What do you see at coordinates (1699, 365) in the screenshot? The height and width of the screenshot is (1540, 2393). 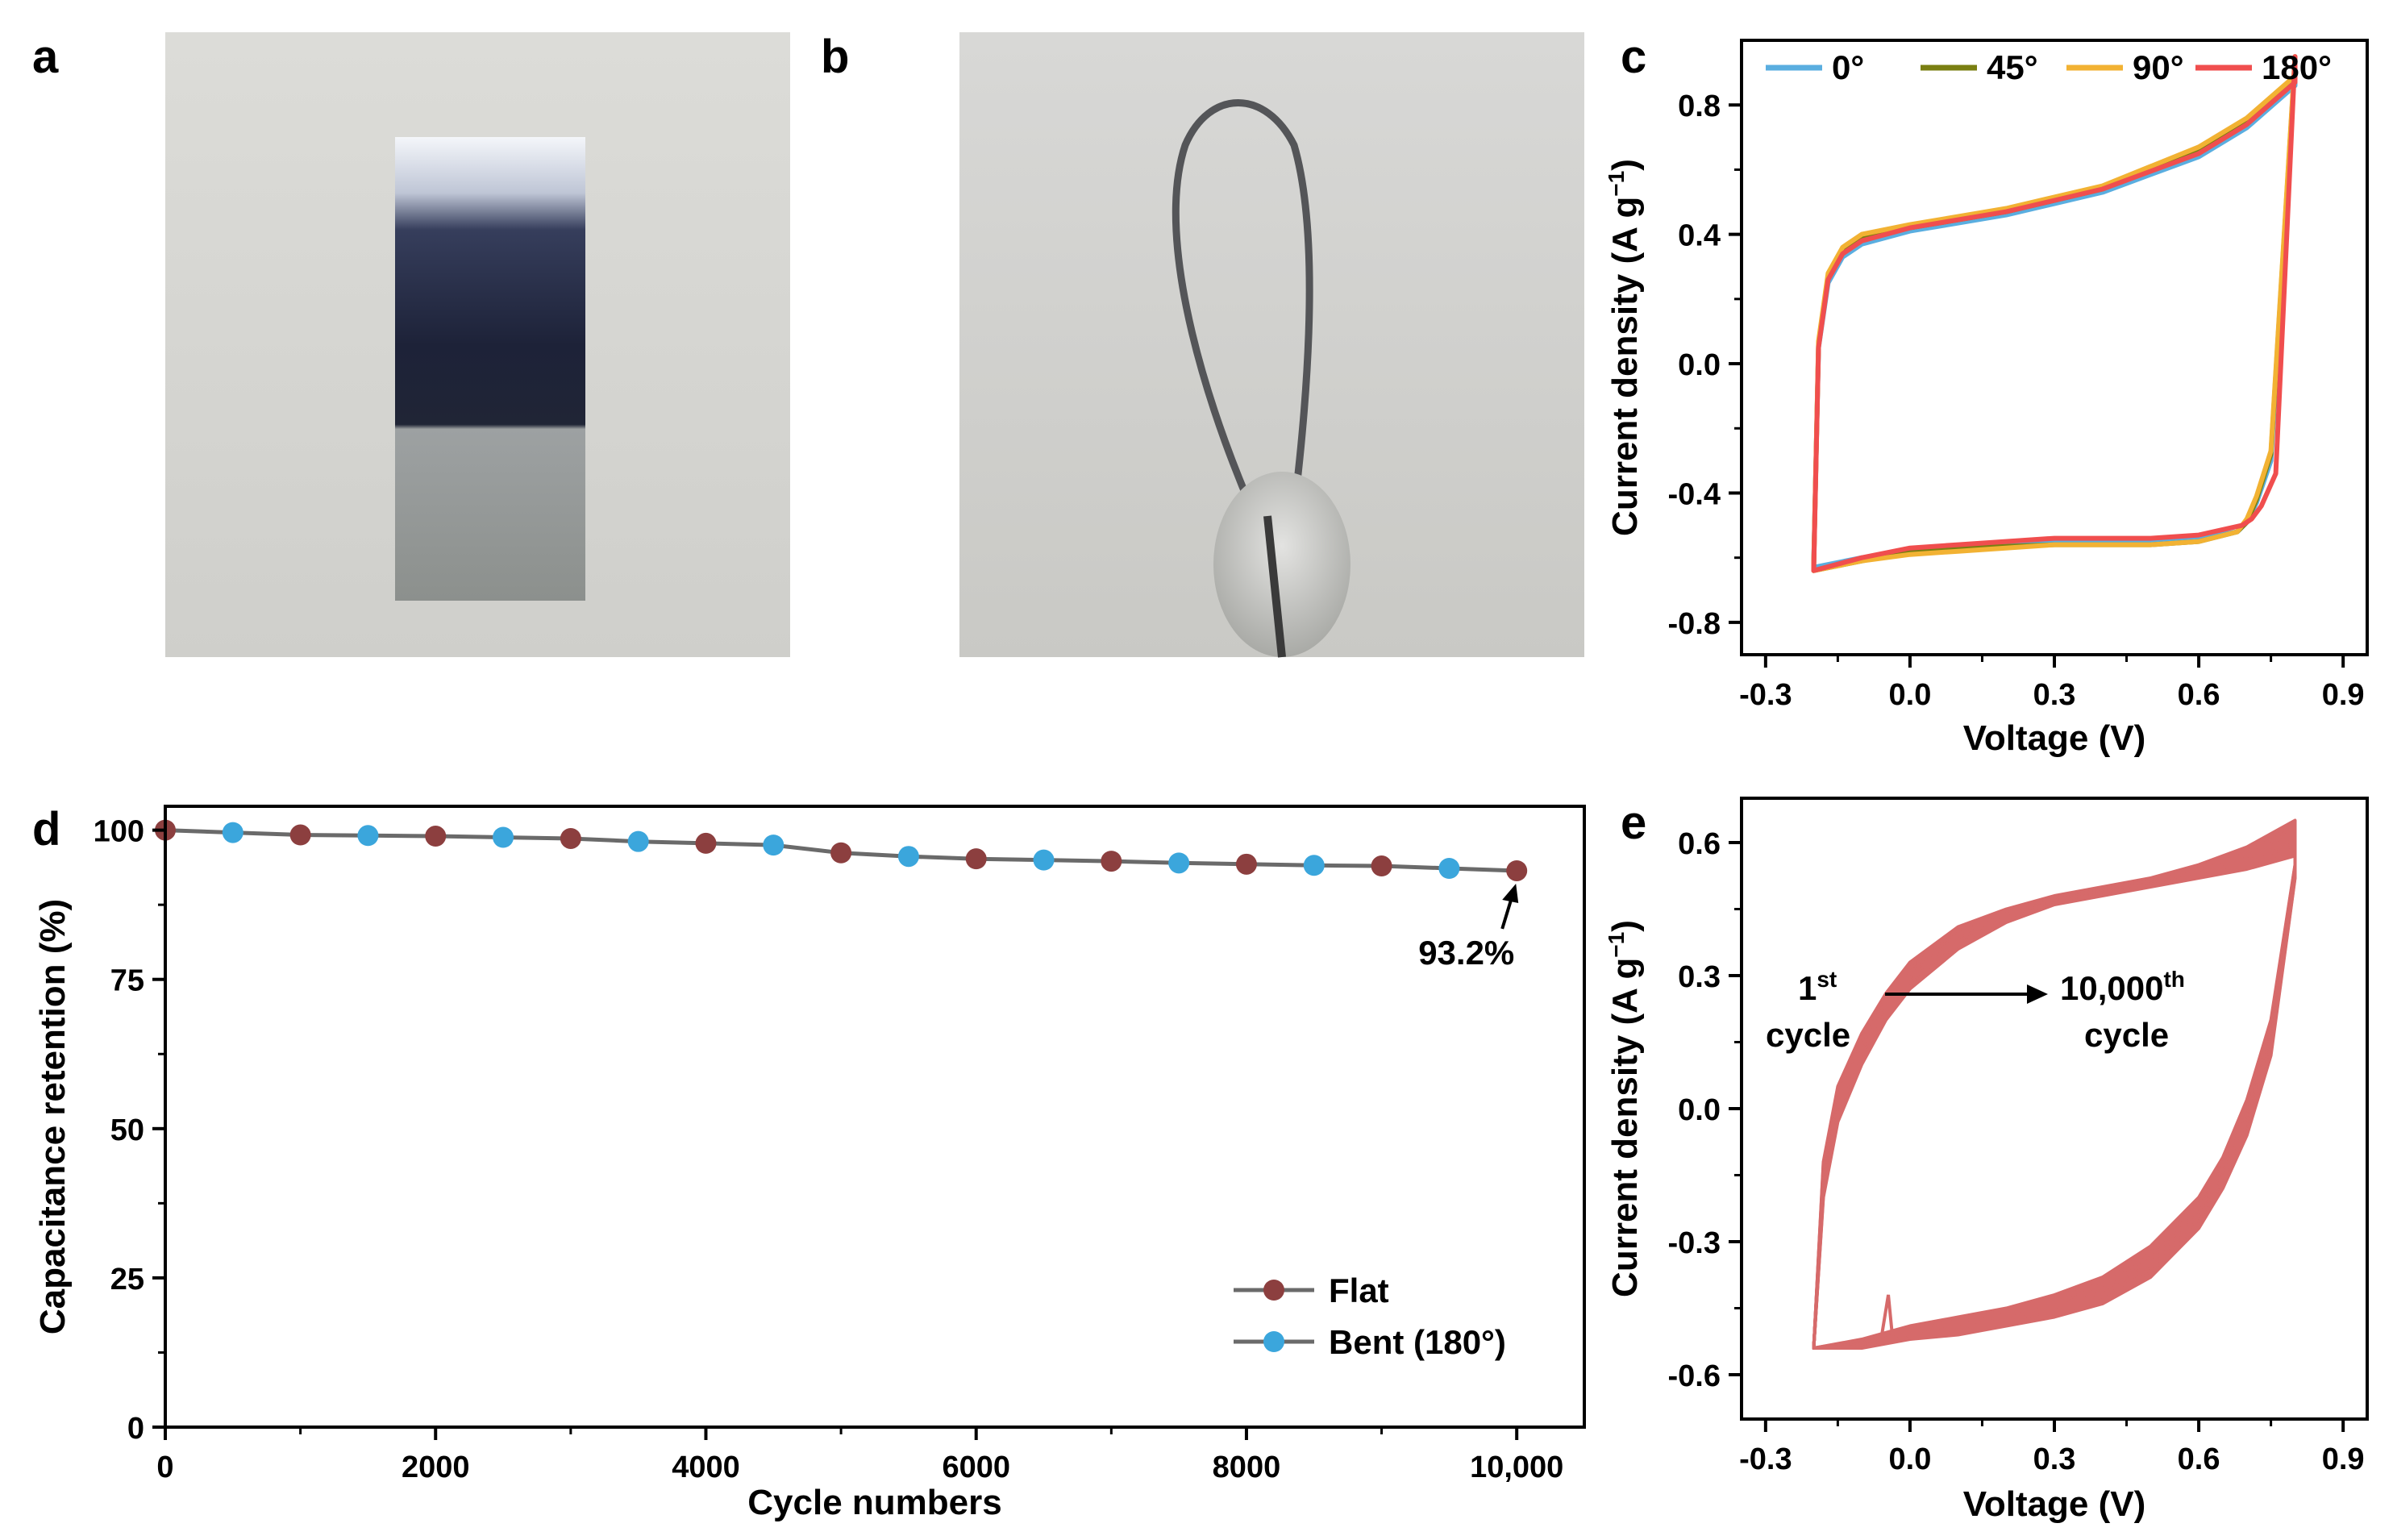 I see `chart-c-ytick-label: 0.0` at bounding box center [1699, 365].